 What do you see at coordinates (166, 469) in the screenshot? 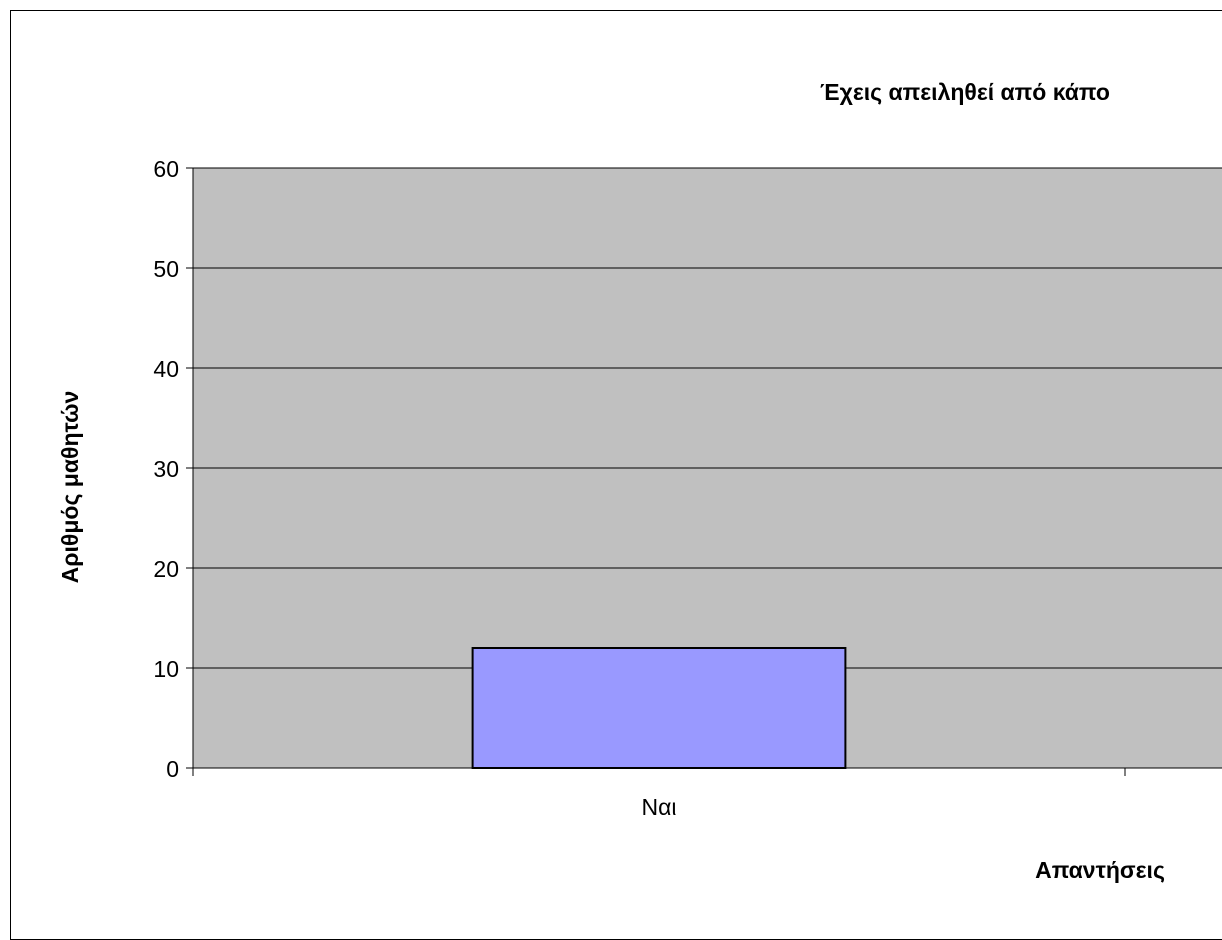
I see `y-tick-label: 30` at bounding box center [166, 469].